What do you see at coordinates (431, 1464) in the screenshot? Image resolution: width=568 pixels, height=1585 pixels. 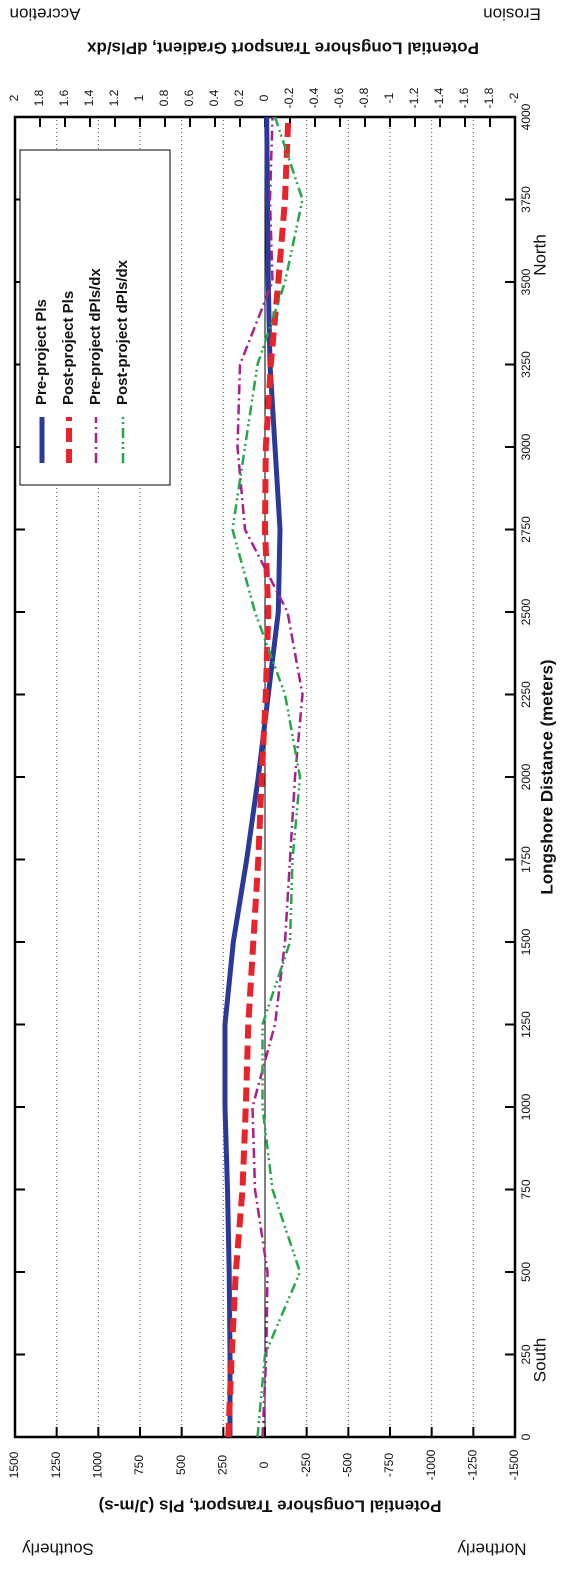 I see `y-tick-label: -1000` at bounding box center [431, 1464].